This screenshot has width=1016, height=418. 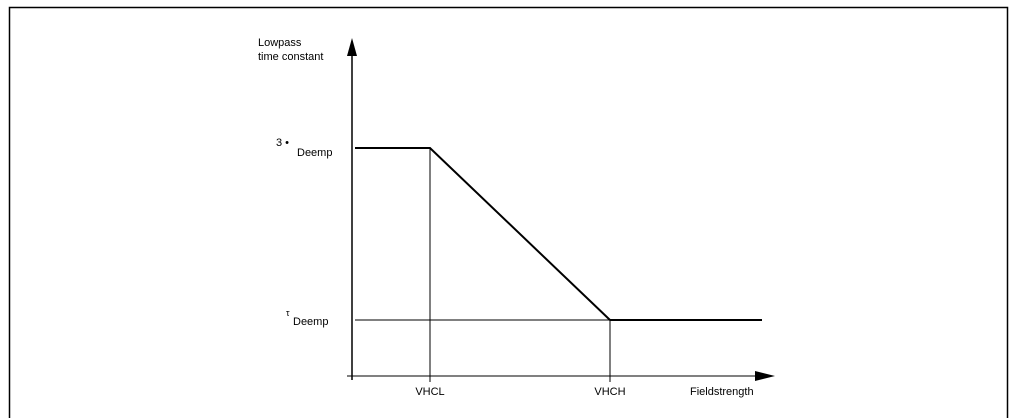 What do you see at coordinates (282, 143) in the screenshot?
I see `upper-factor: 3 •` at bounding box center [282, 143].